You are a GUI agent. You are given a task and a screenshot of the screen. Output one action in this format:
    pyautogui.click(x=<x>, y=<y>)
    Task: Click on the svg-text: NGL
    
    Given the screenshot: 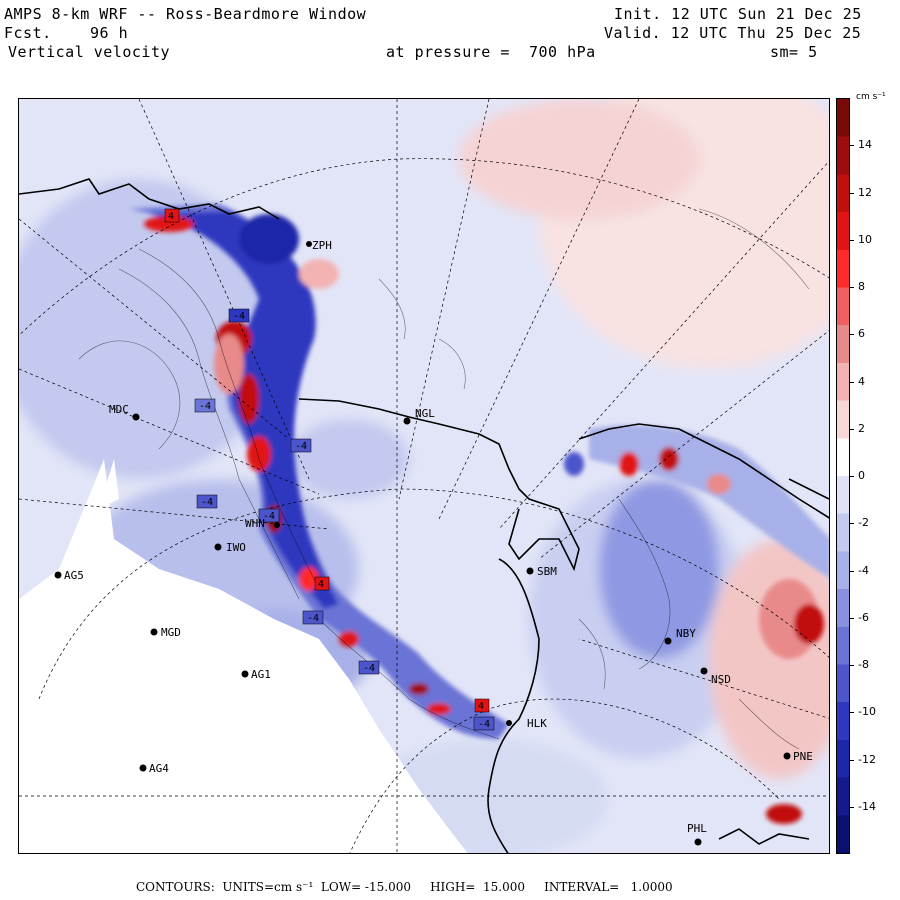 What is the action you would take?
    pyautogui.click(x=425, y=413)
    